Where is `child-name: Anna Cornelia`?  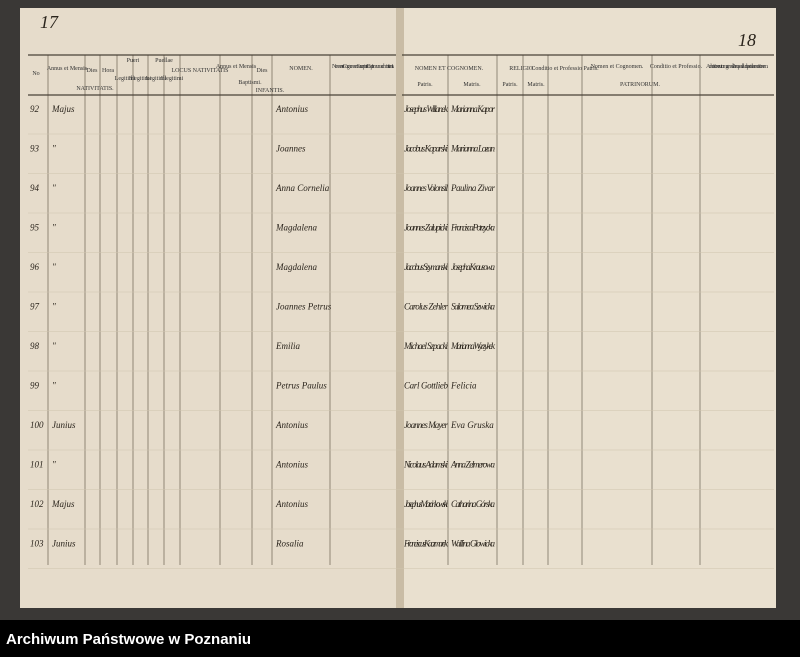 child-name: Anna Cornelia is located at coordinates (302, 188).